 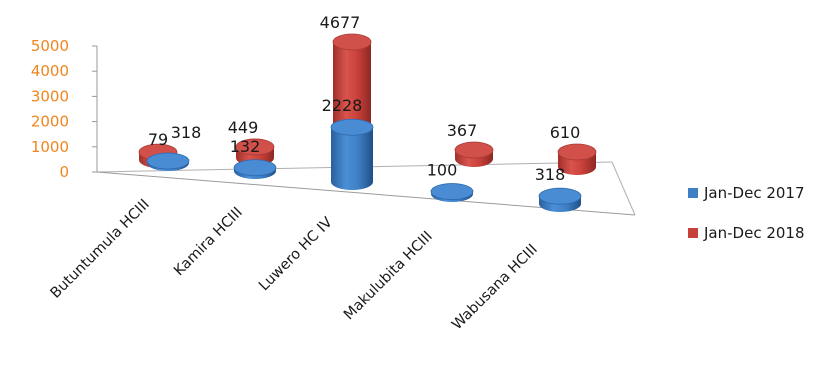 I want to click on x-tick-label: Kamira HCIII, so click(x=208, y=242).